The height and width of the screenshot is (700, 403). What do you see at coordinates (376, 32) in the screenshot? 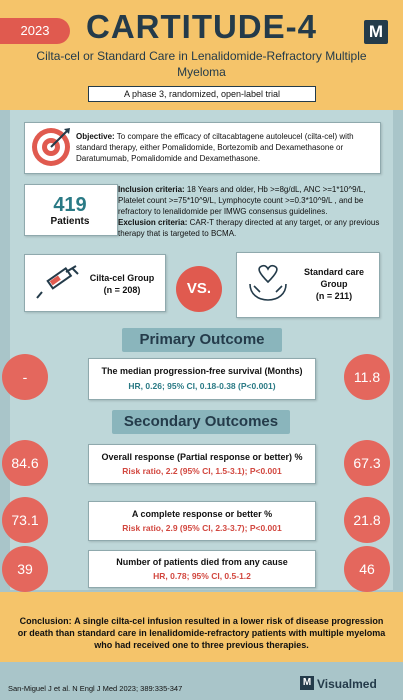
I see `brand-logo: M` at bounding box center [376, 32].